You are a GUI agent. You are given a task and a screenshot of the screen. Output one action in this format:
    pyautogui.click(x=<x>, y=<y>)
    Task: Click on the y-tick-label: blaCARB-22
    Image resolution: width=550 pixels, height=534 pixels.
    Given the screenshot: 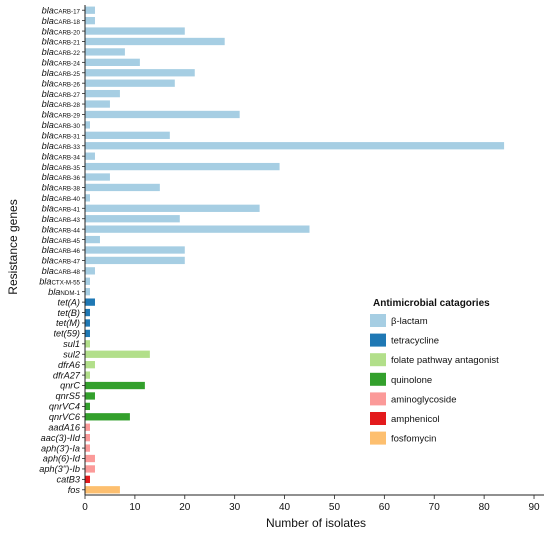 What is the action you would take?
    pyautogui.click(x=61, y=52)
    